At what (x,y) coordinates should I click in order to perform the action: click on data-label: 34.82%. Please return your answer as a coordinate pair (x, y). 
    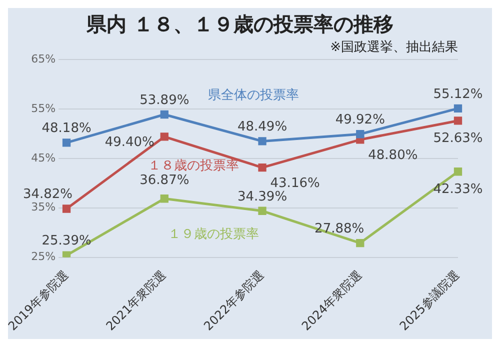
    Looking at the image, I should click on (47, 194).